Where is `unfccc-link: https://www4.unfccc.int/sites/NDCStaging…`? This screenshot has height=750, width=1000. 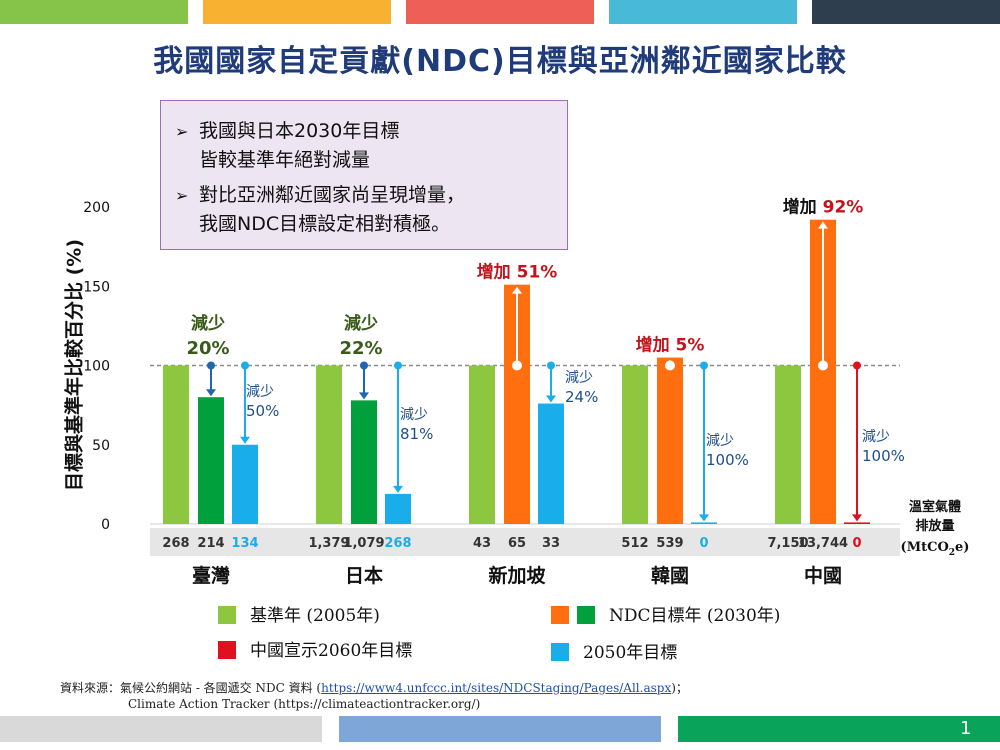 unfccc-link: https://www4.unfccc.int/sites/NDCStaging… is located at coordinates (496, 688).